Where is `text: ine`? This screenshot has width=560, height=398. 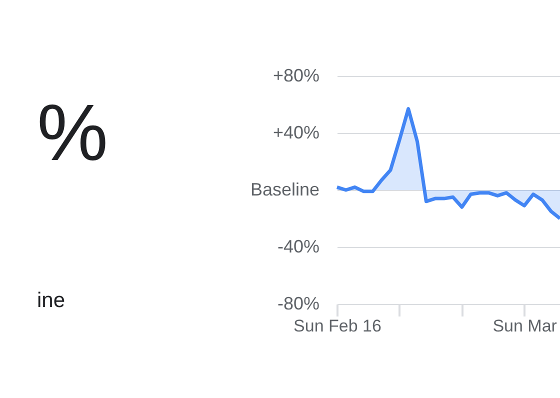 text: ine is located at coordinates (51, 300).